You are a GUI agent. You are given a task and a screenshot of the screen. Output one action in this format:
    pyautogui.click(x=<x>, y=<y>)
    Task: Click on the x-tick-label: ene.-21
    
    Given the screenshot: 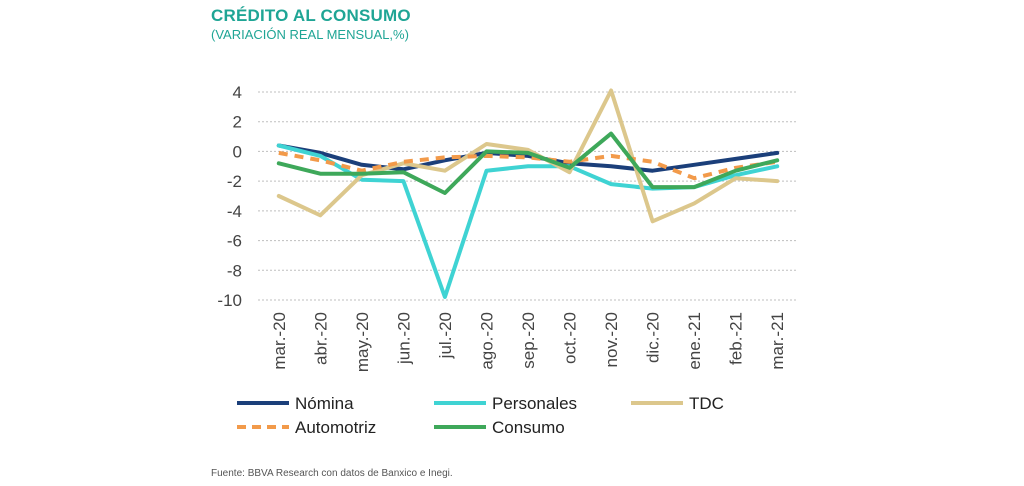 What is the action you would take?
    pyautogui.click(x=694, y=341)
    